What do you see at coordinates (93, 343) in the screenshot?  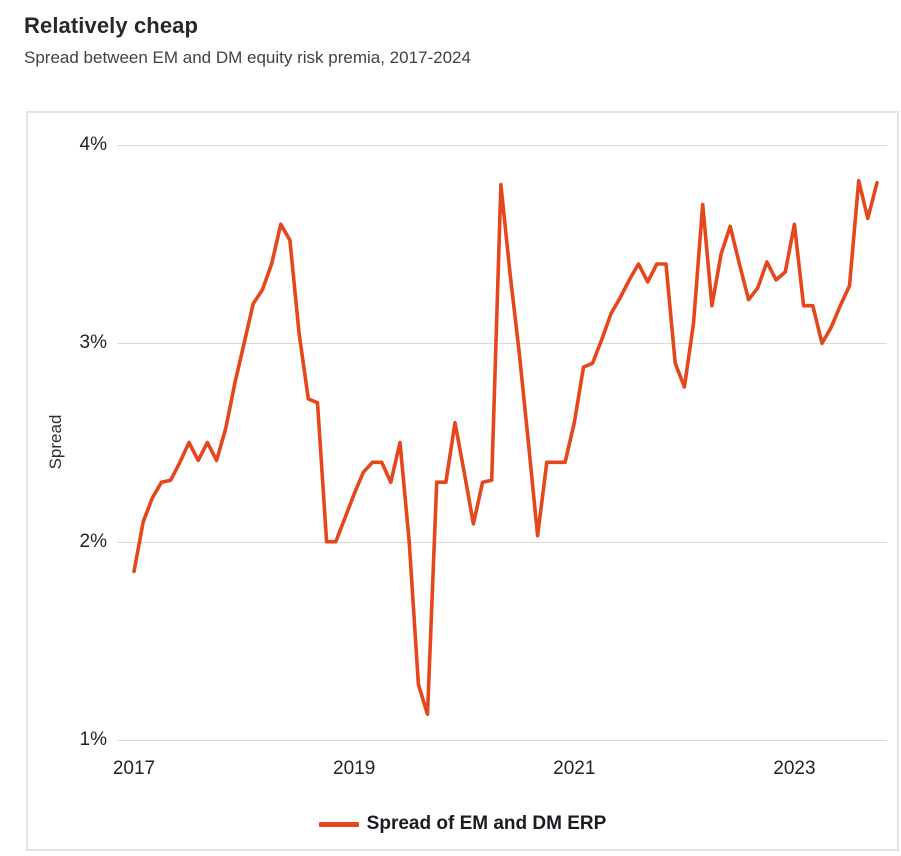 I see `y-tick-label: 3%` at bounding box center [93, 343].